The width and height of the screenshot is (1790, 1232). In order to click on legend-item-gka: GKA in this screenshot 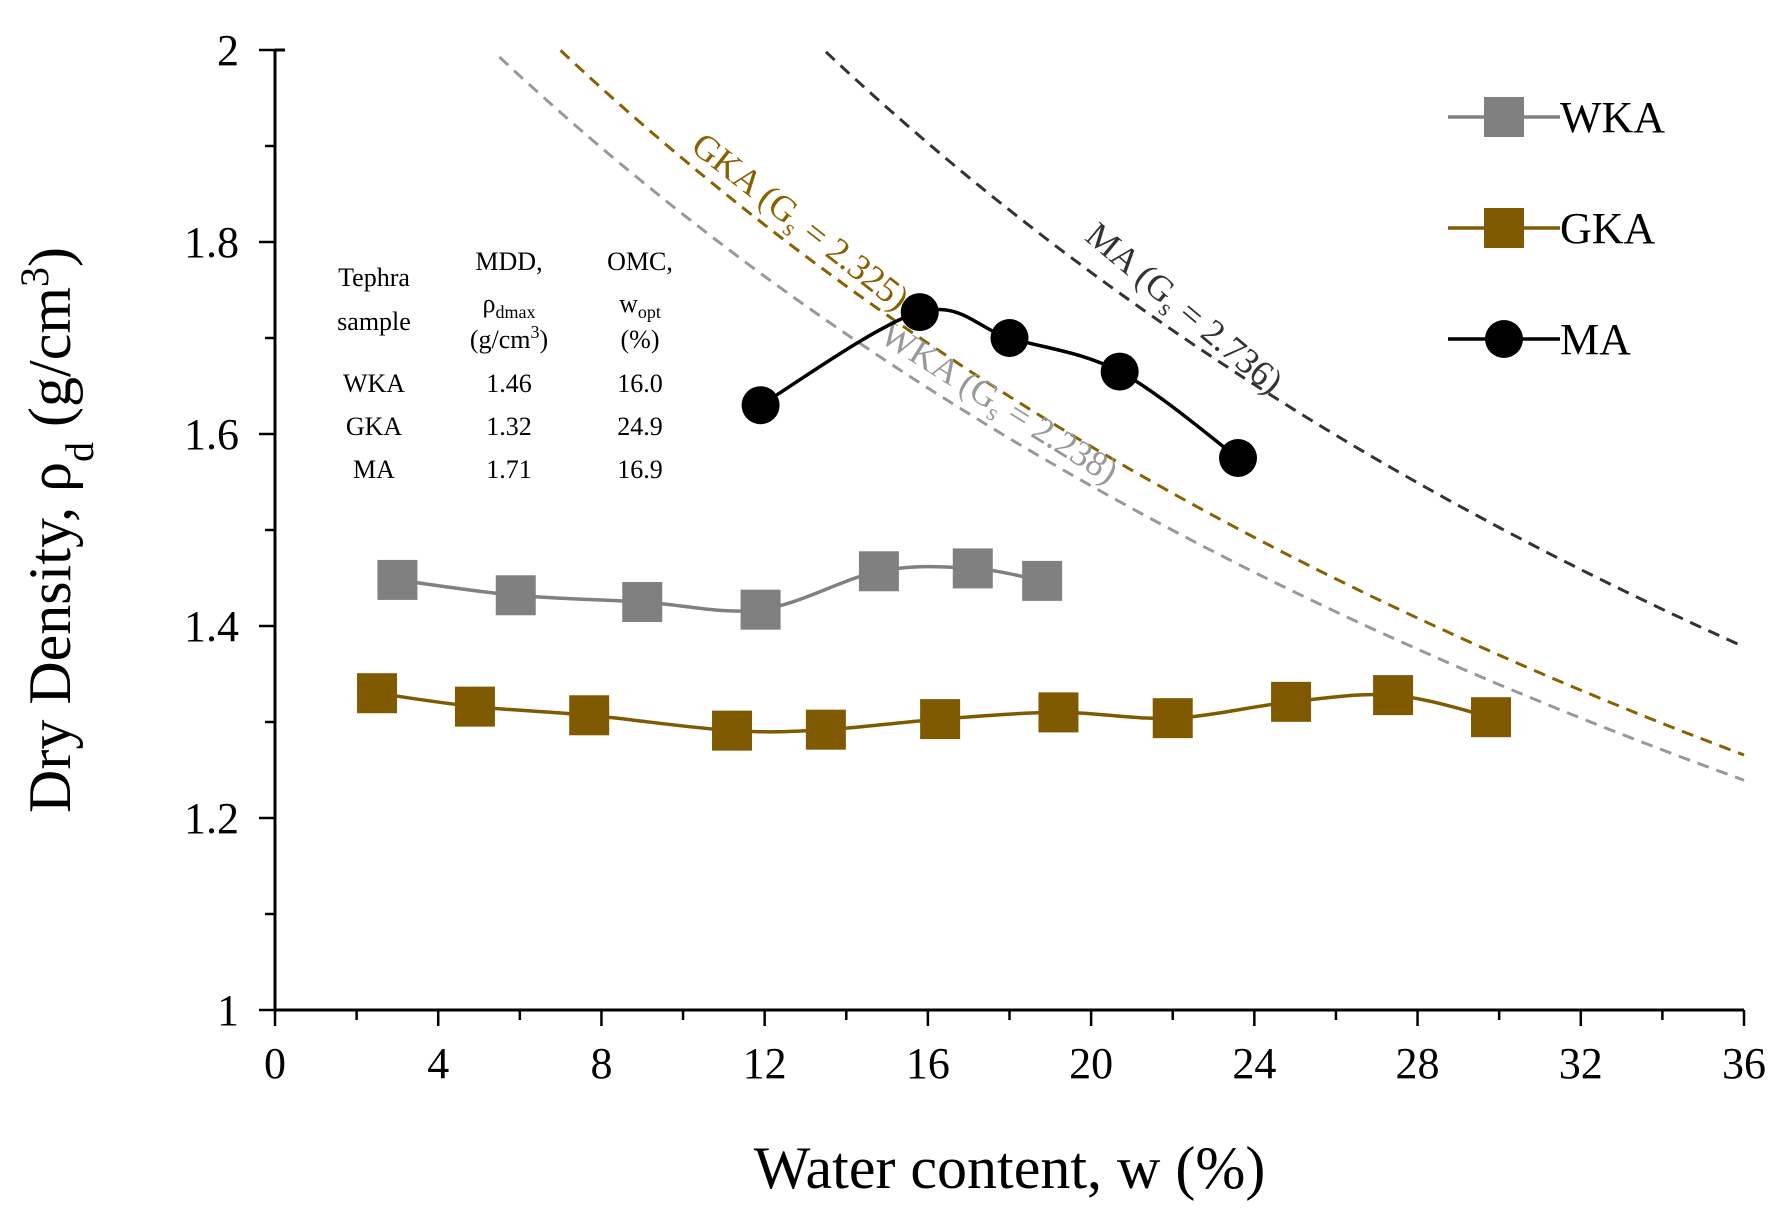, I will do `click(1552, 228)`.